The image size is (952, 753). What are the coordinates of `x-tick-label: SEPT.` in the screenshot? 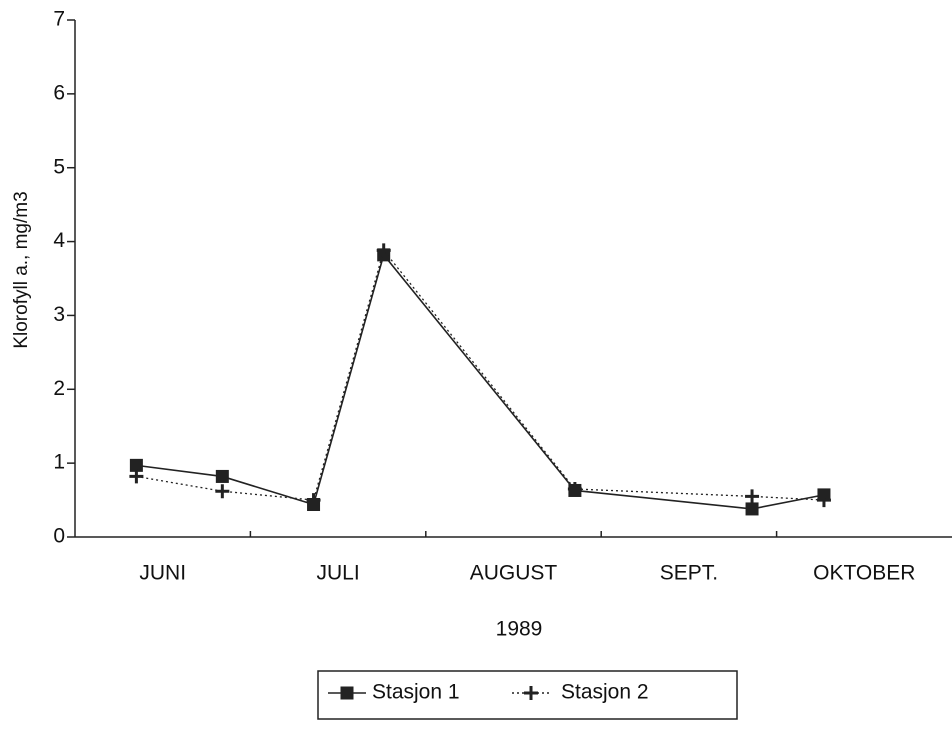 It's located at (689, 573).